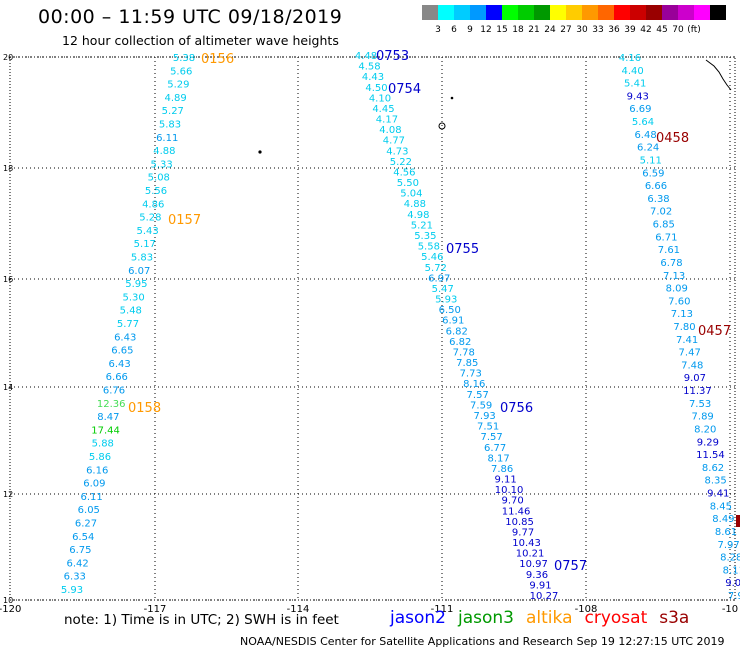 This screenshot has width=740, height=650. What do you see at coordinates (8, 387) in the screenshot?
I see `lat-label: 14` at bounding box center [8, 387].